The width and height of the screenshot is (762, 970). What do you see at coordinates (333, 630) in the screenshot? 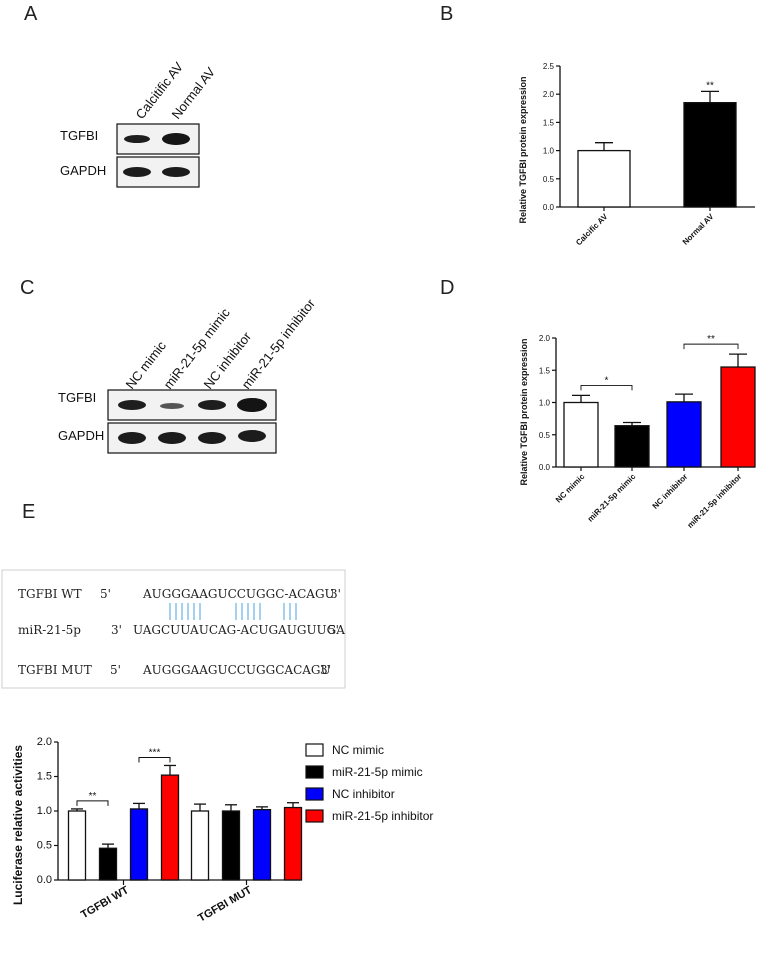
I see `seq-mir-5prime: 5'` at bounding box center [333, 630].